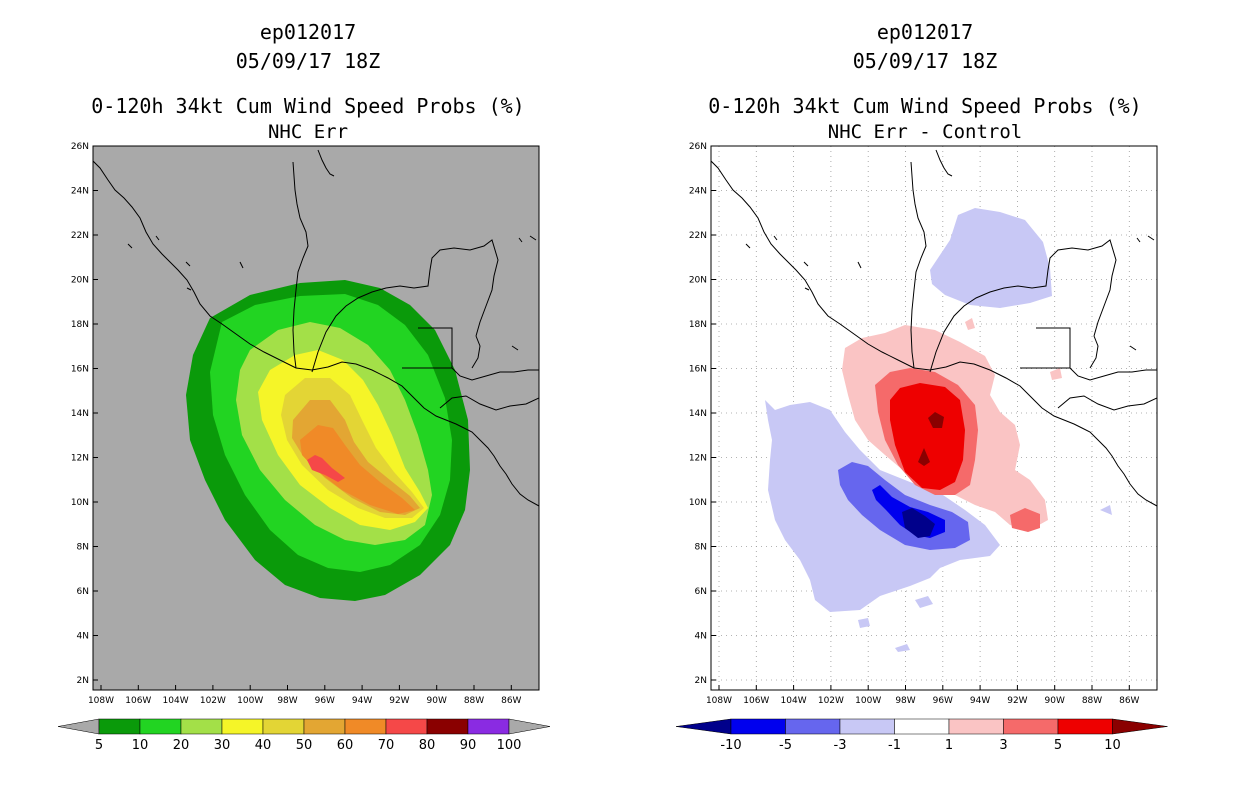 Image resolution: width=1236 pixels, height=800 pixels. I want to click on colorbar-label: -3, so click(840, 745).